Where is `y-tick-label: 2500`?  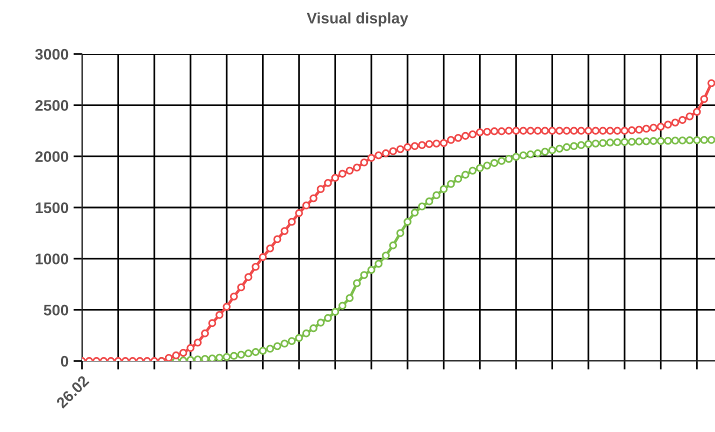 y-tick-label: 2500 is located at coordinates (51, 105).